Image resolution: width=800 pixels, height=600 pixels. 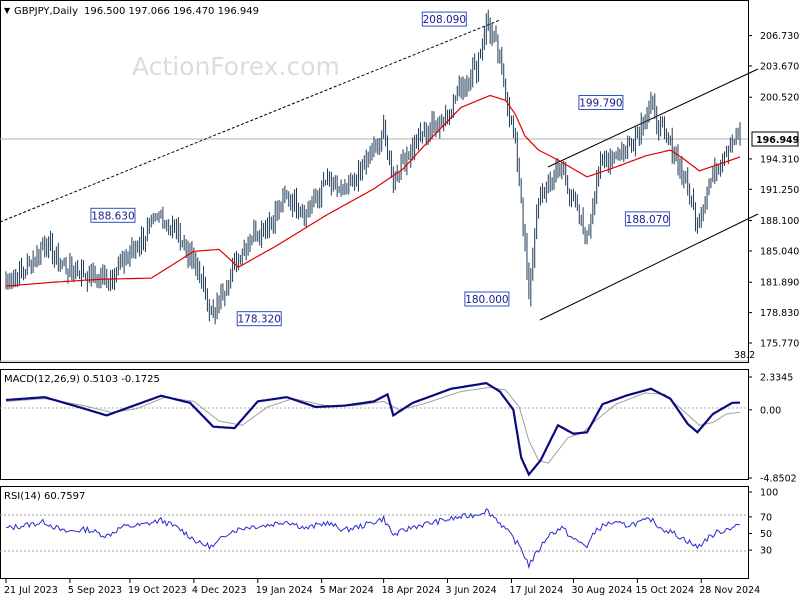 I want to click on price-y-tick: 185.040, so click(x=779, y=251).